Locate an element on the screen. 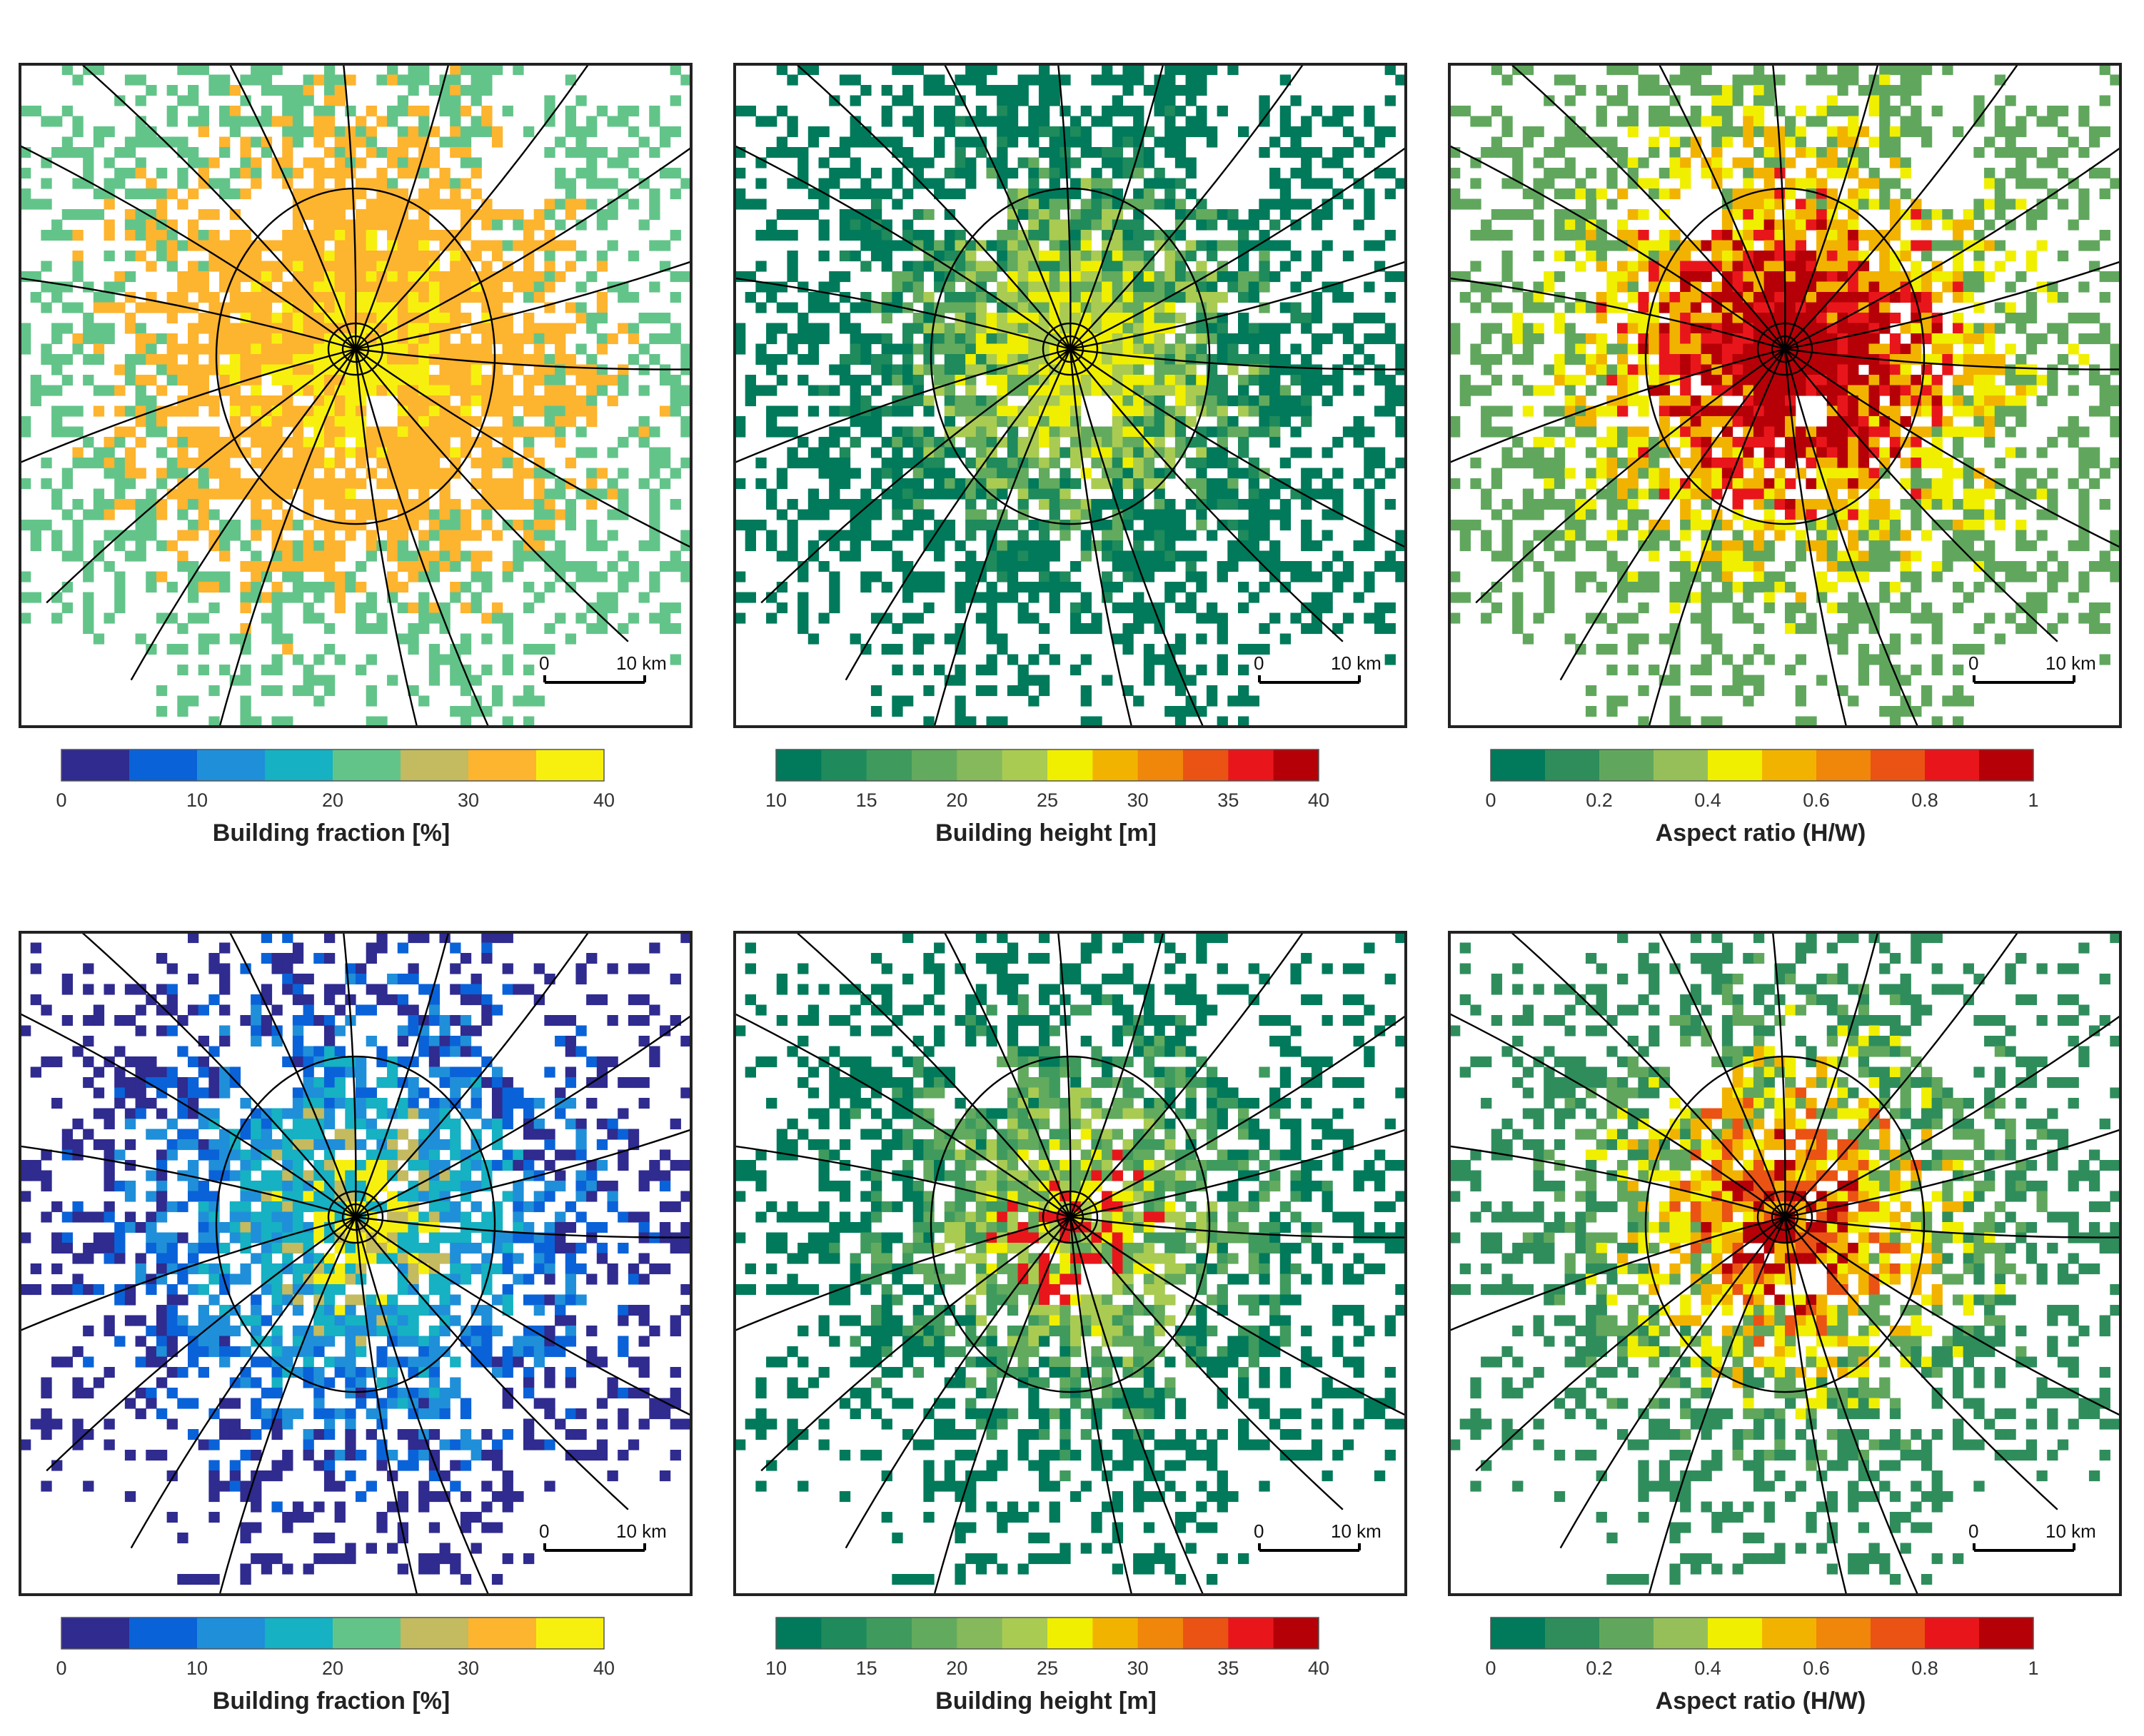  colorbar-tick-label: 10 is located at coordinates (776, 800).